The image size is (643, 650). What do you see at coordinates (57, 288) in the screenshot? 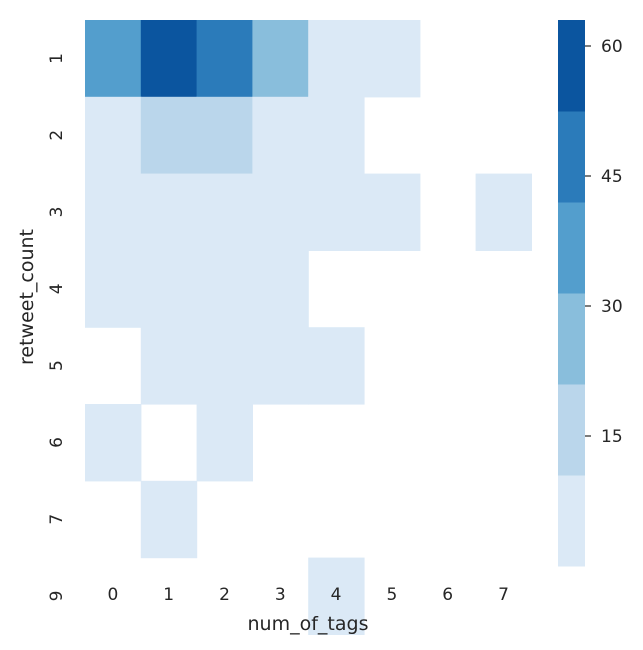
I see `y-tick-label: 4` at bounding box center [57, 288].